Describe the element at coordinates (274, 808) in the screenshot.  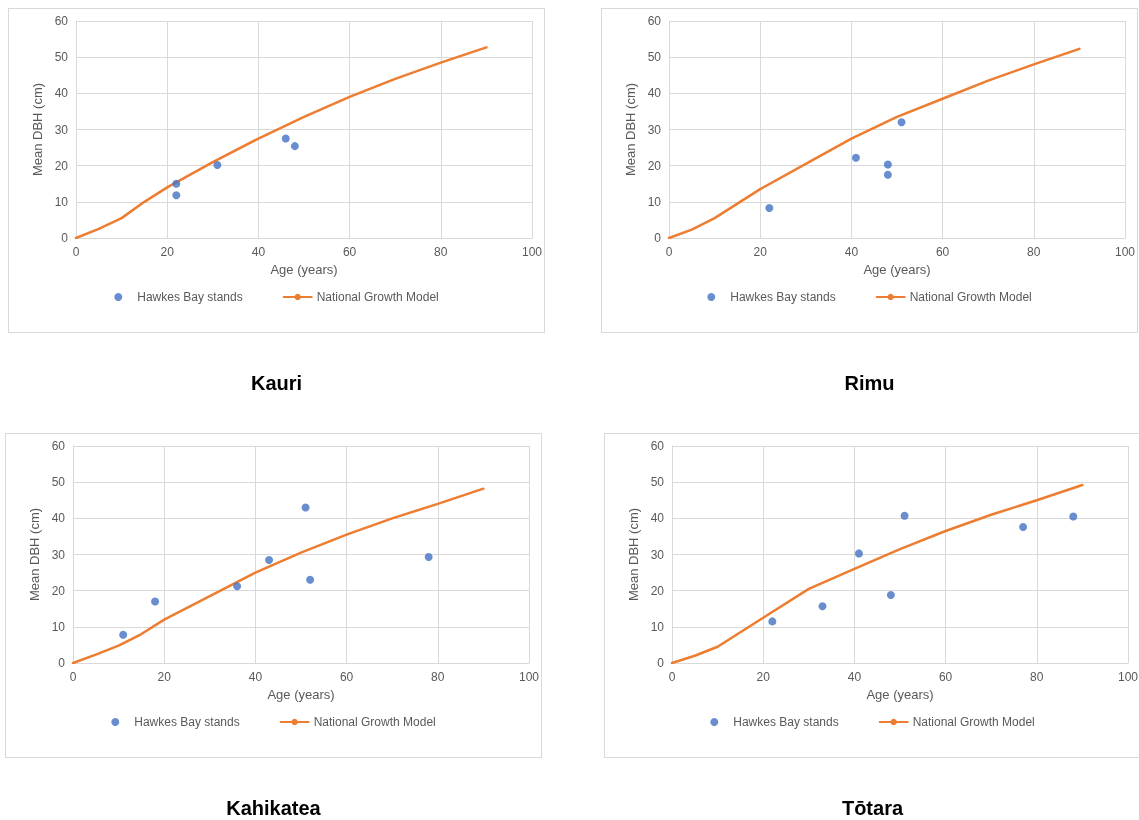
I see `text: Kahikatea` at that location.